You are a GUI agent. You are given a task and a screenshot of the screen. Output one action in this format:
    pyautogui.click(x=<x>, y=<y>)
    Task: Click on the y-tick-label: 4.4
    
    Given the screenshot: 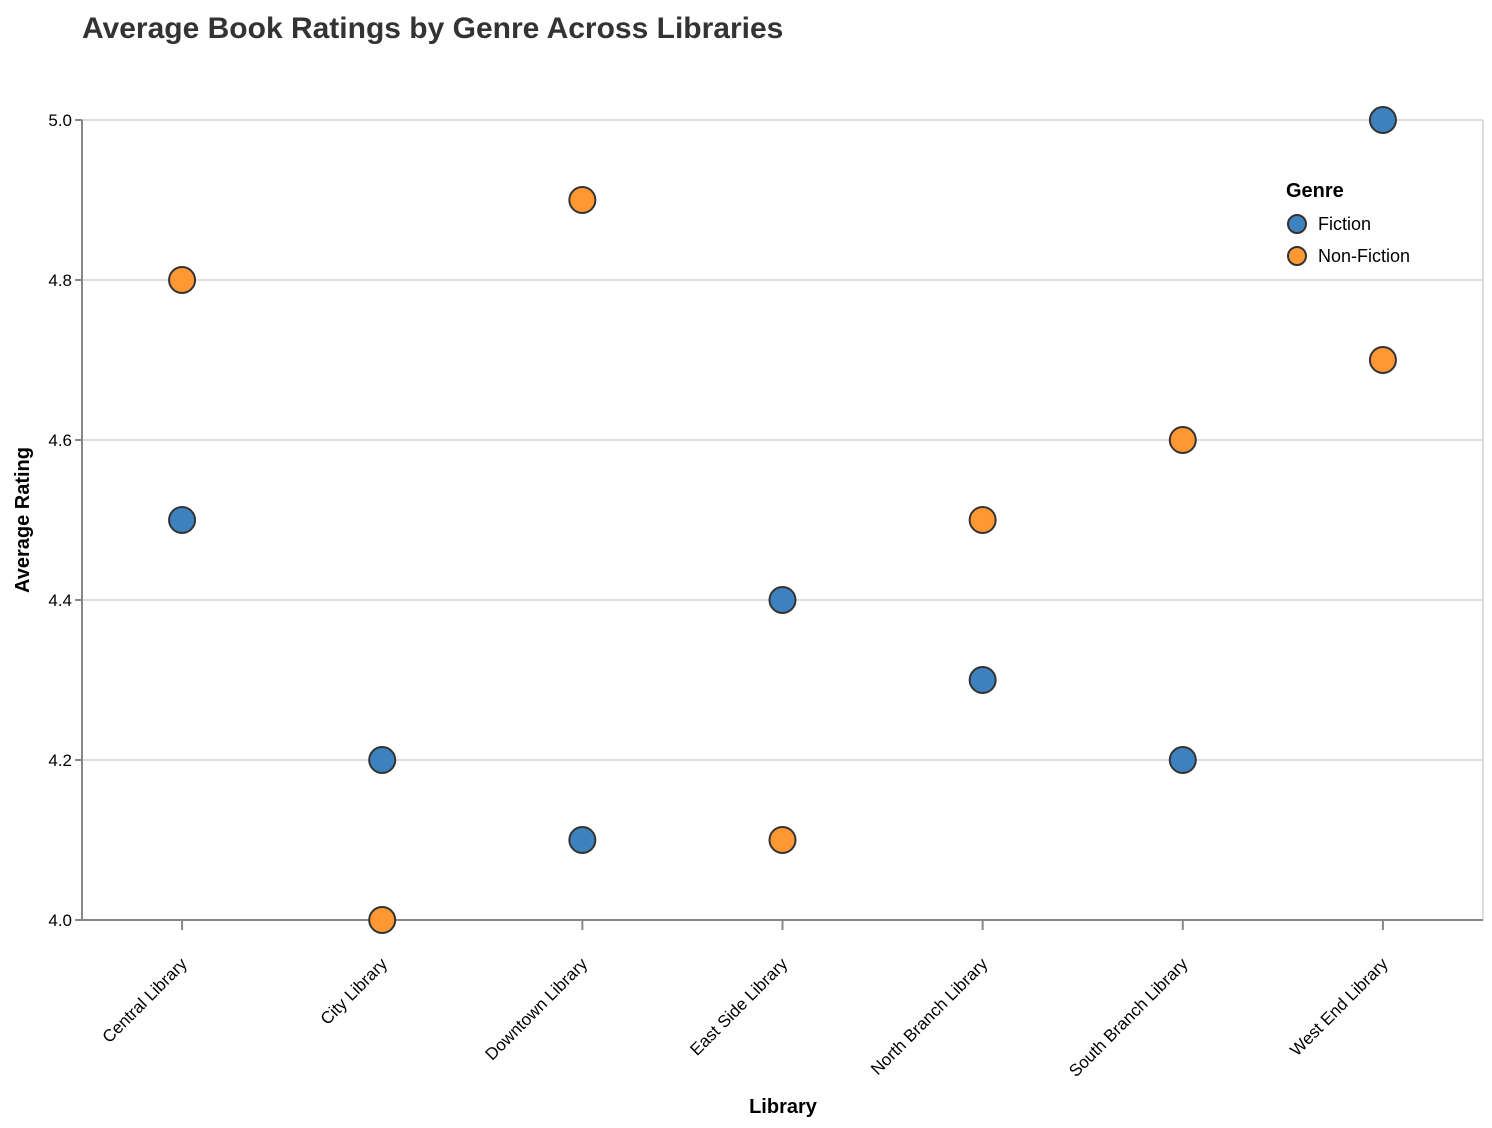 What is the action you would take?
    pyautogui.click(x=60, y=600)
    